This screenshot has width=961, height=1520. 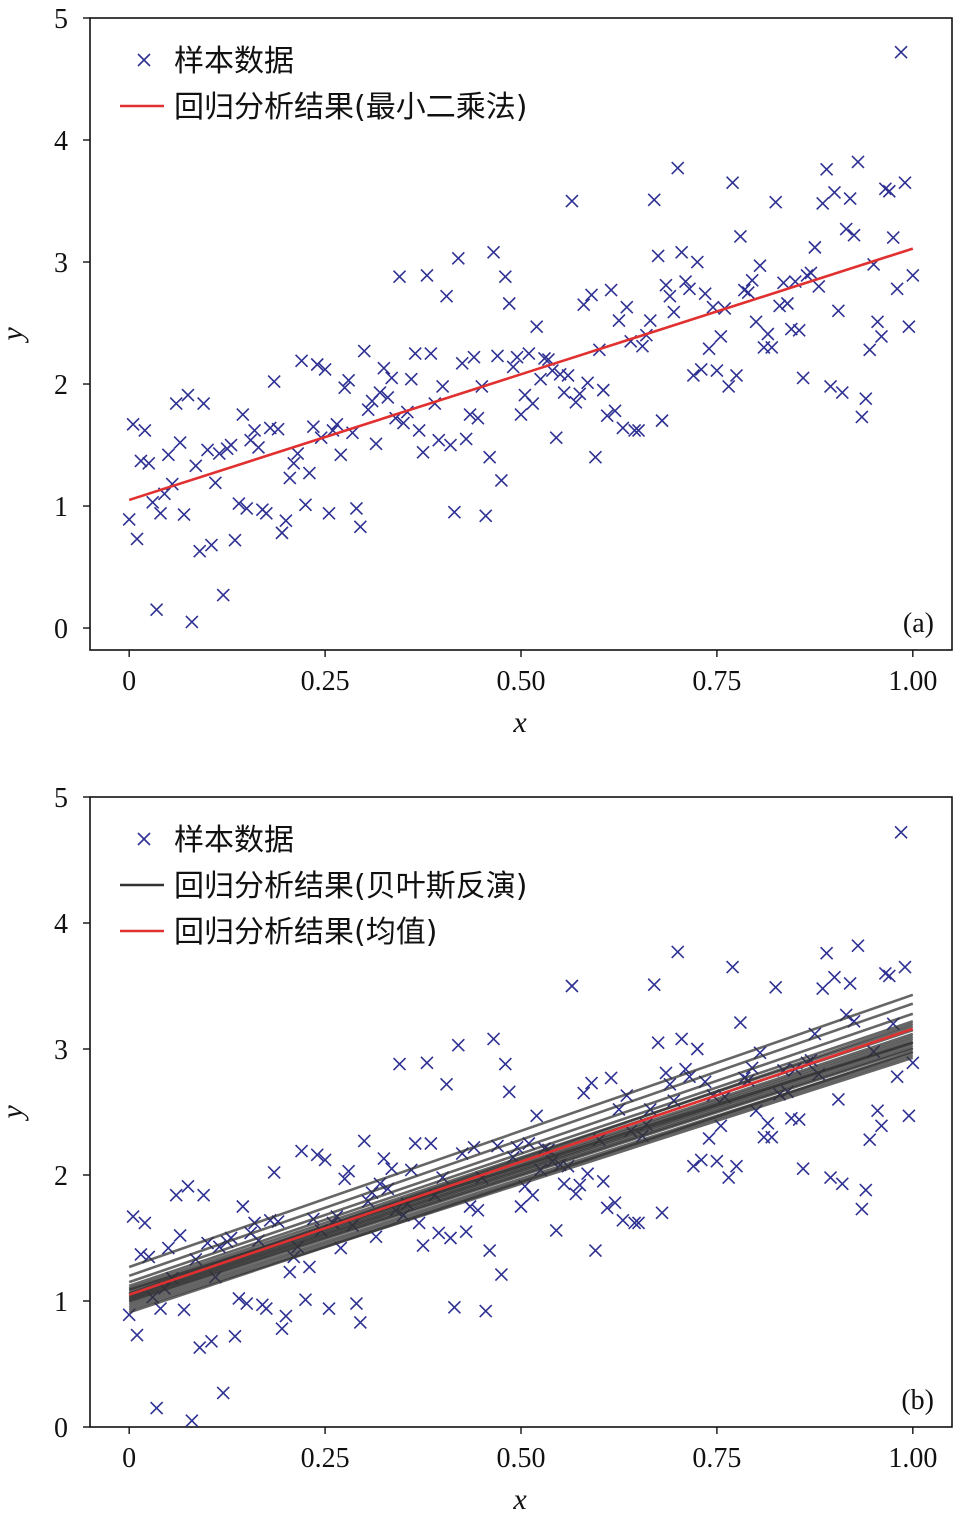 What do you see at coordinates (519, 722) in the screenshot?
I see `x-axis-label: x` at bounding box center [519, 722].